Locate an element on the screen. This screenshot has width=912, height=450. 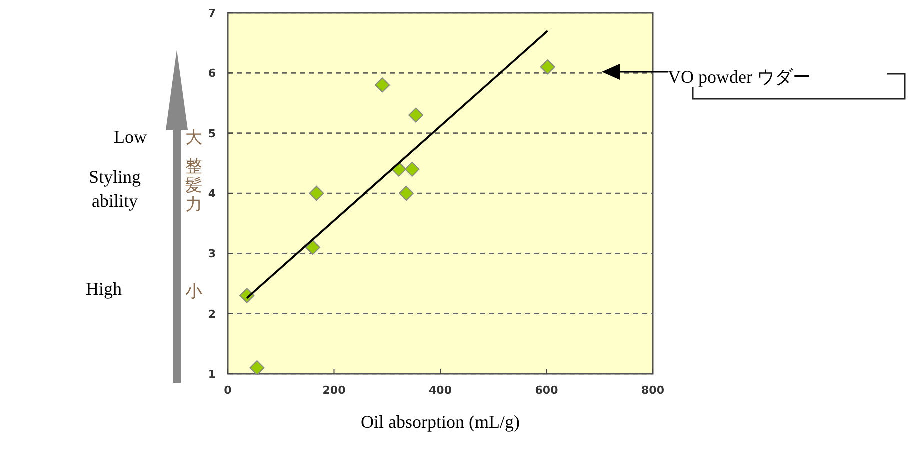
x-tick-label: 600 is located at coordinates (547, 390).